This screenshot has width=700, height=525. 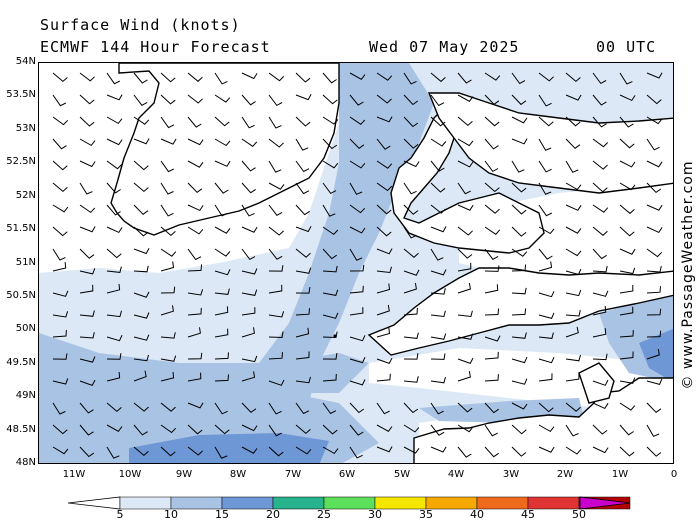 What do you see at coordinates (21, 161) in the screenshot?
I see `lat-label: 52.5N` at bounding box center [21, 161].